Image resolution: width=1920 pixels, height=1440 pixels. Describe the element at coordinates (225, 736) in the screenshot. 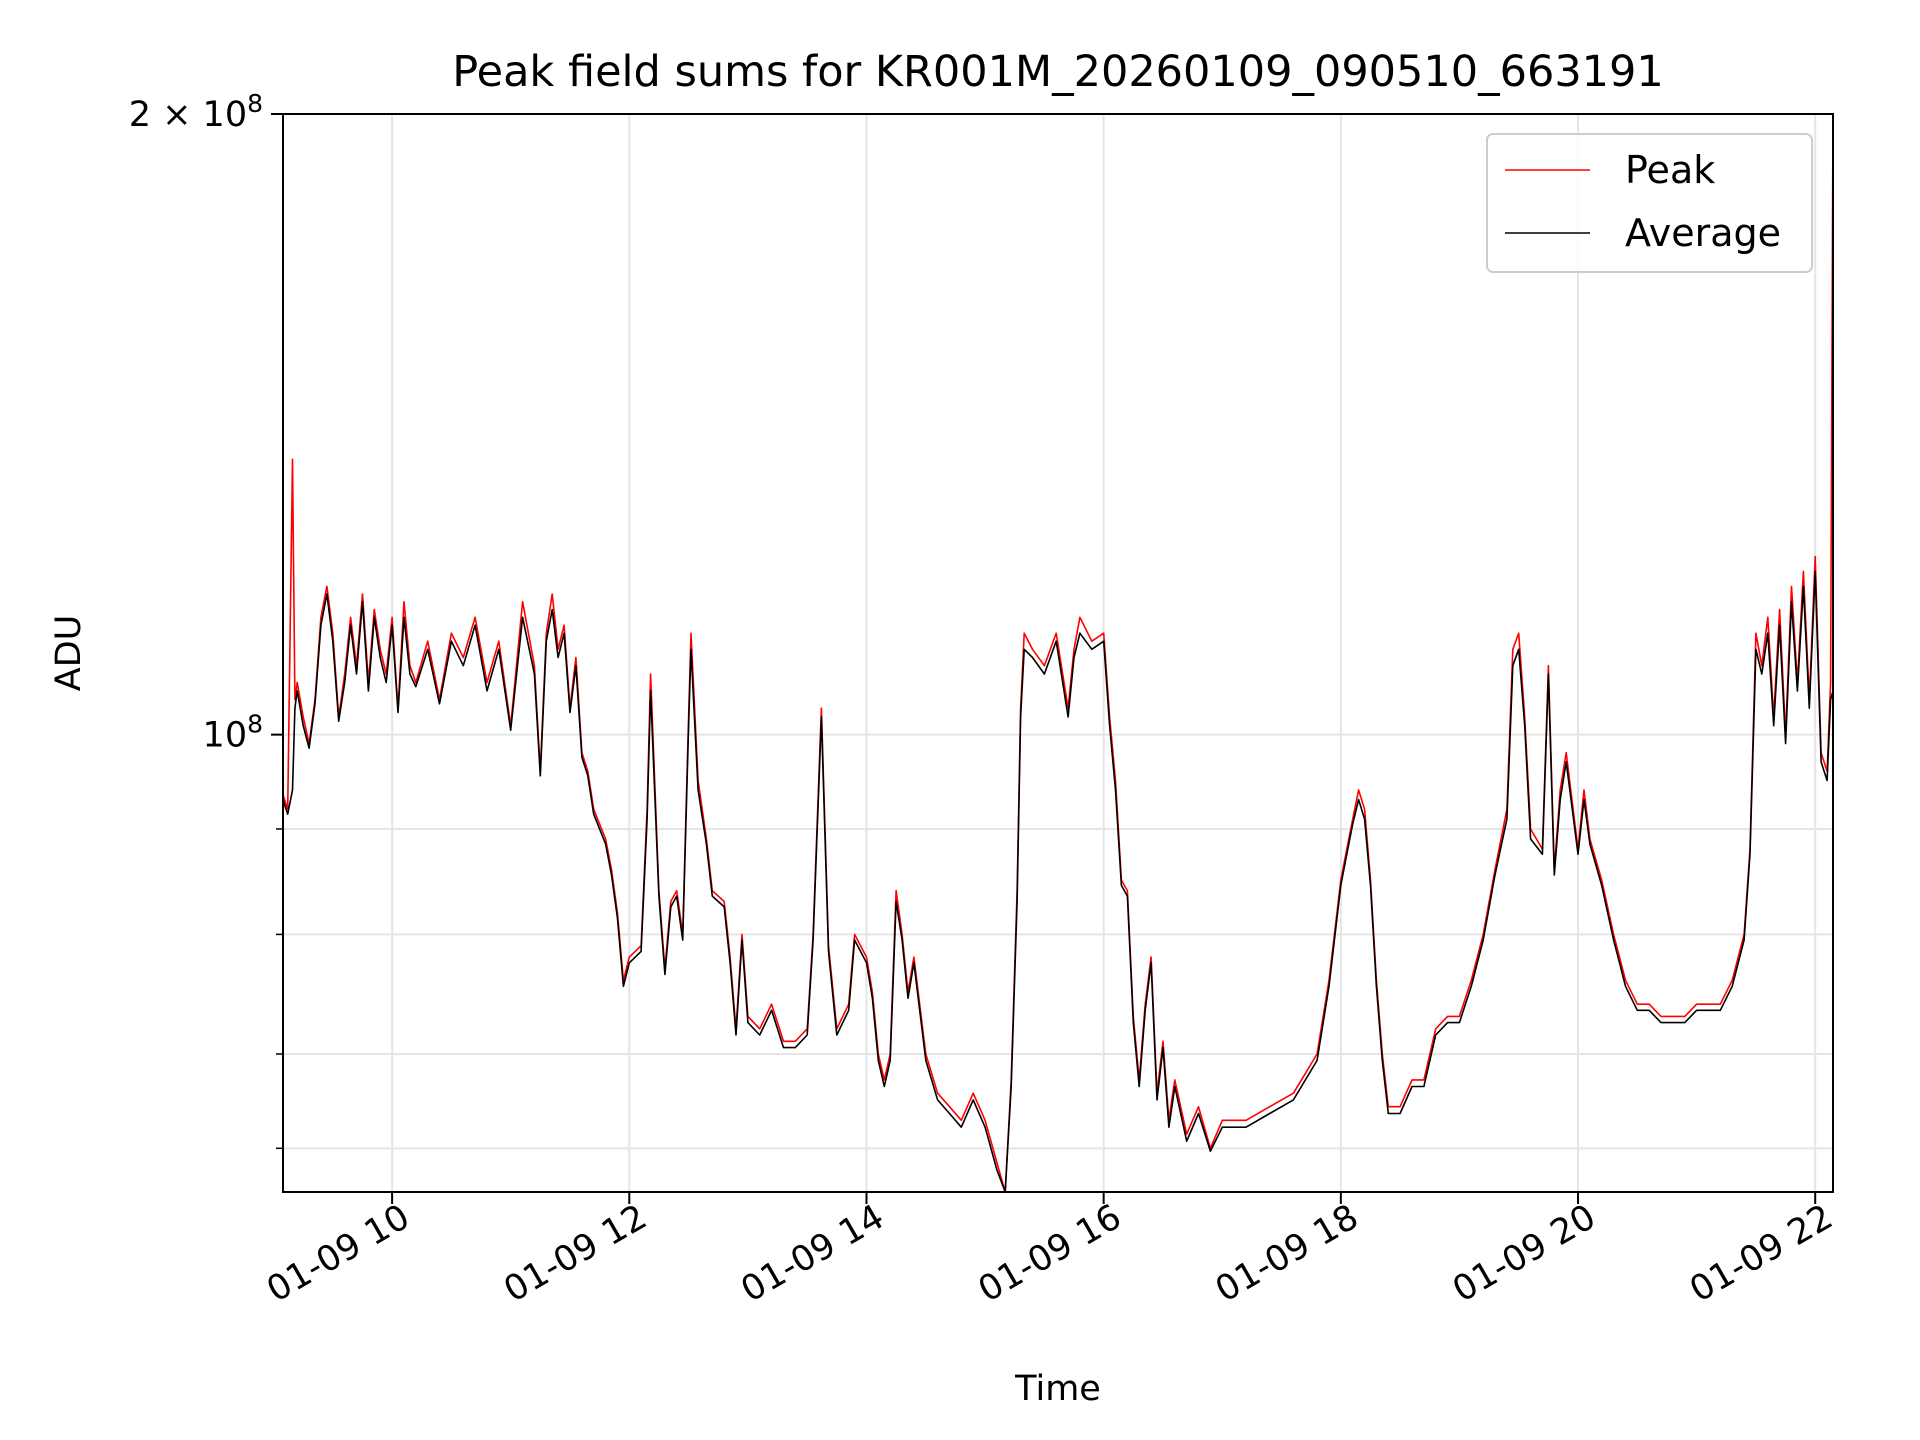

I see `y-tick-label-base: 10` at that location.